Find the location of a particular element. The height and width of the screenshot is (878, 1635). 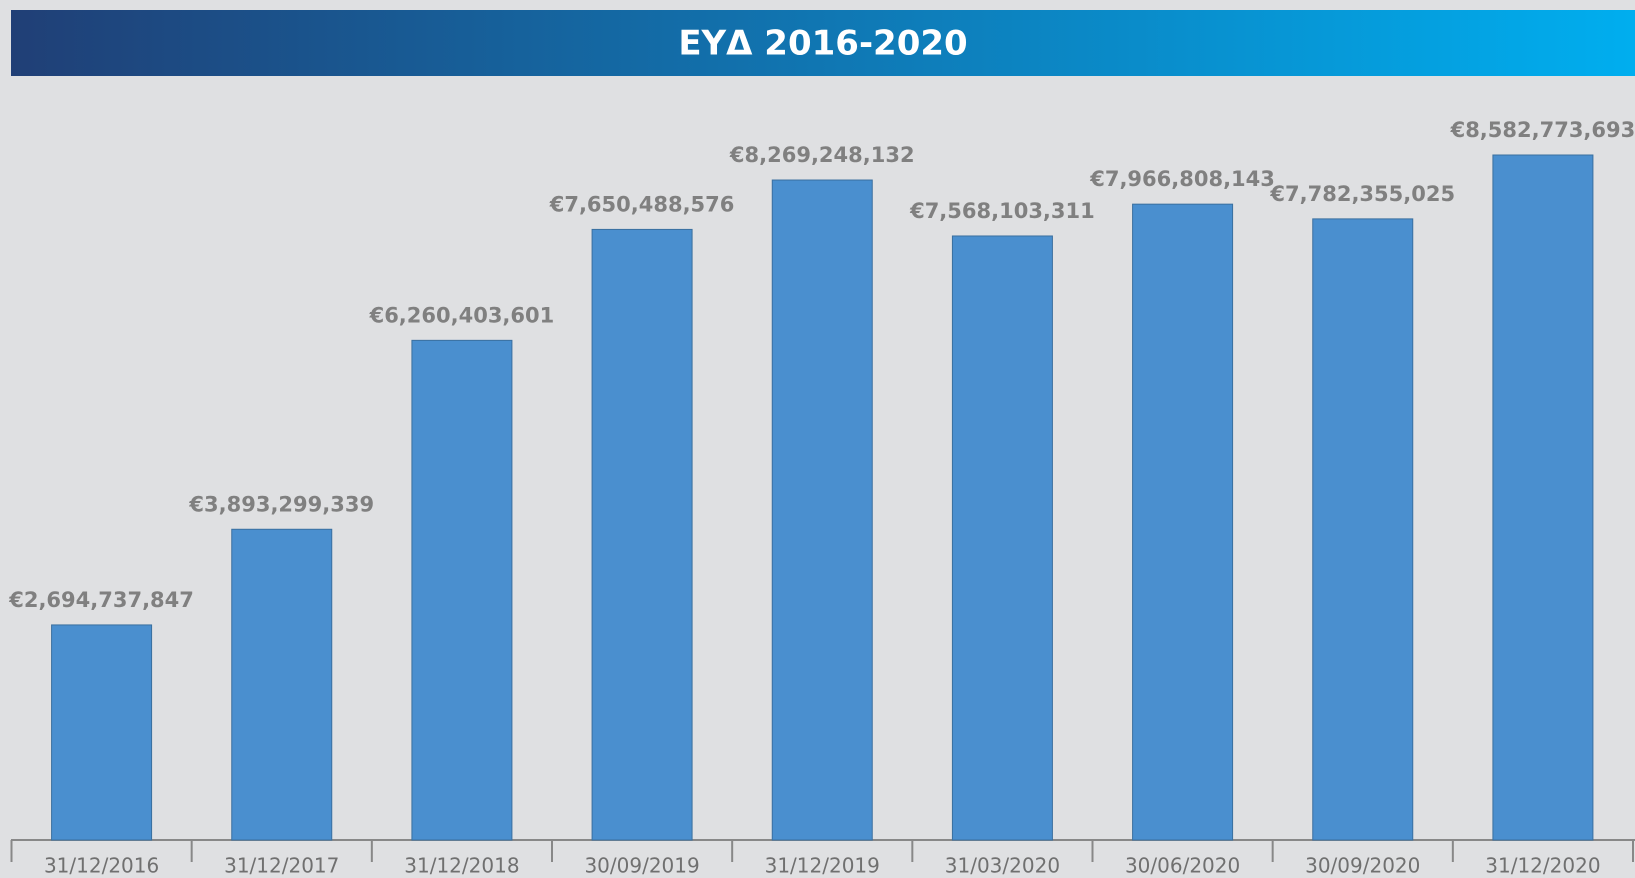

value-label: €3,893,299,339 is located at coordinates (281, 504).